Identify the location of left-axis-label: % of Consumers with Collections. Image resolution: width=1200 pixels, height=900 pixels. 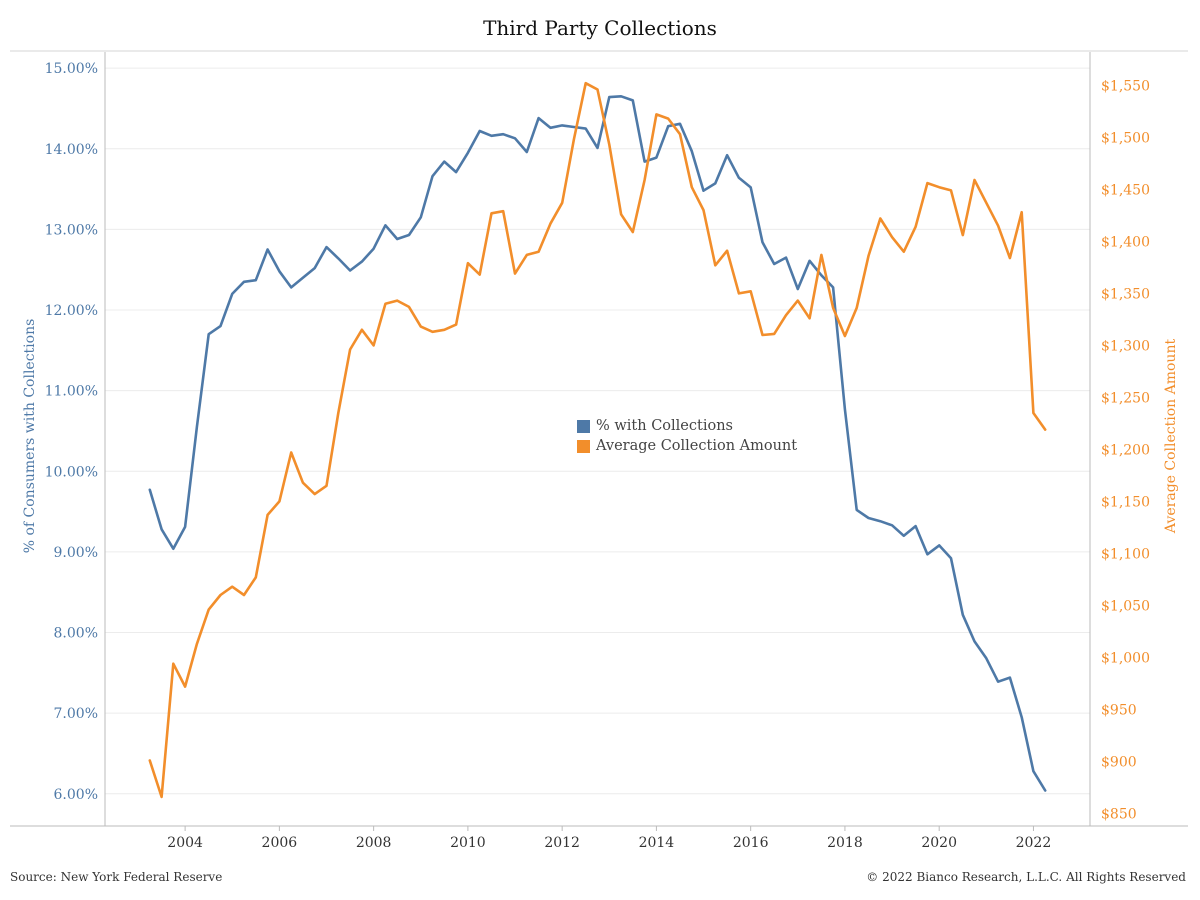
(30, 436).